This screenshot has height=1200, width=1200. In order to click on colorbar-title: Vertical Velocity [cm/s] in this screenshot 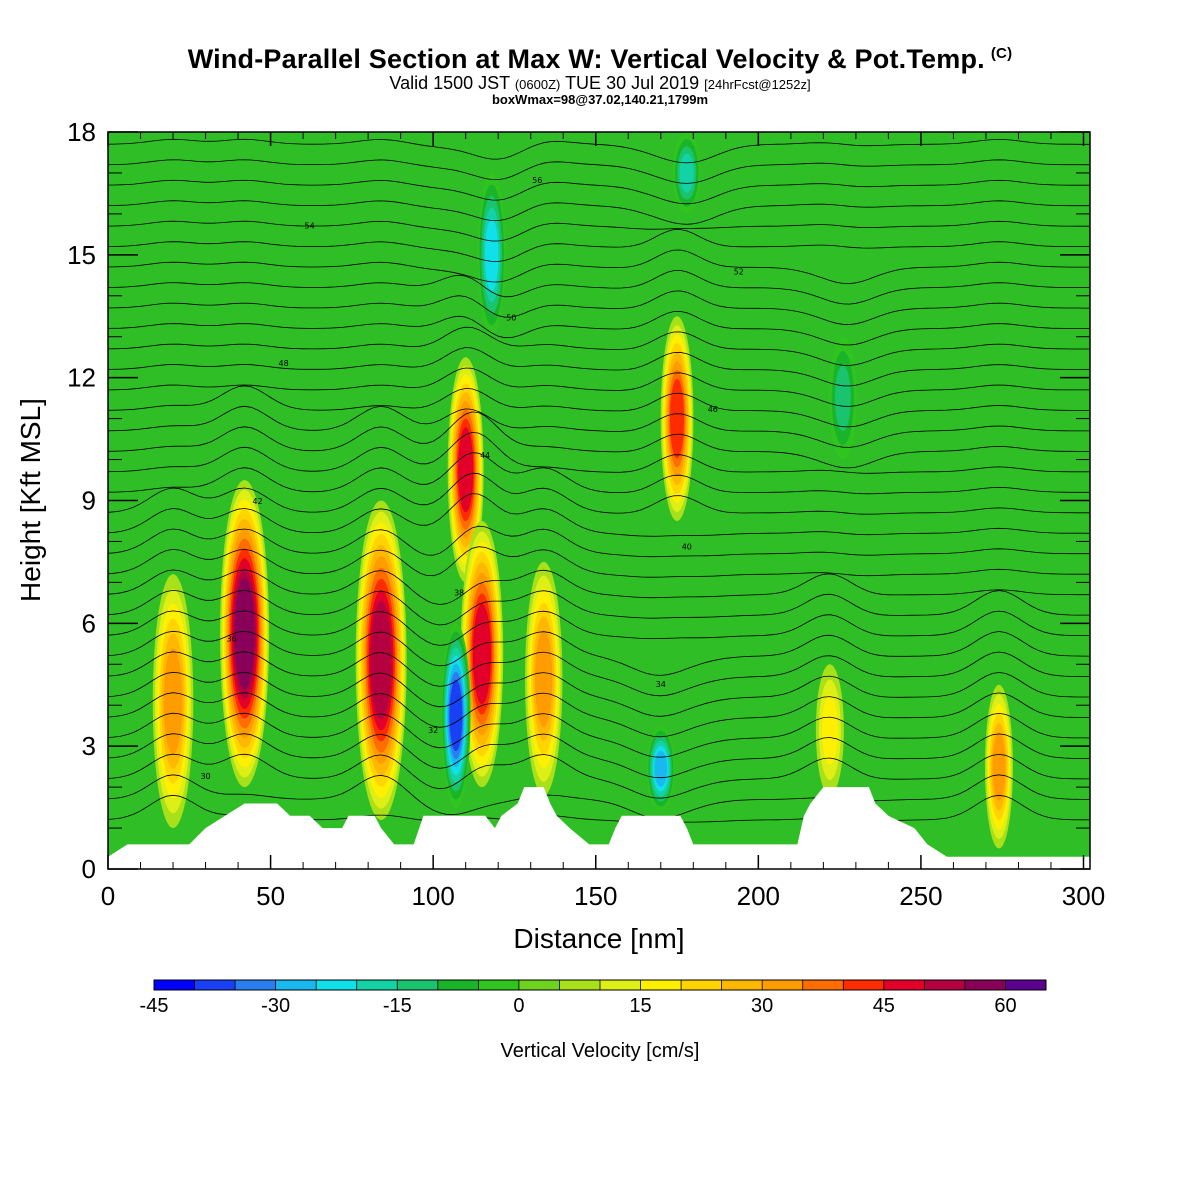, I will do `click(600, 1051)`.